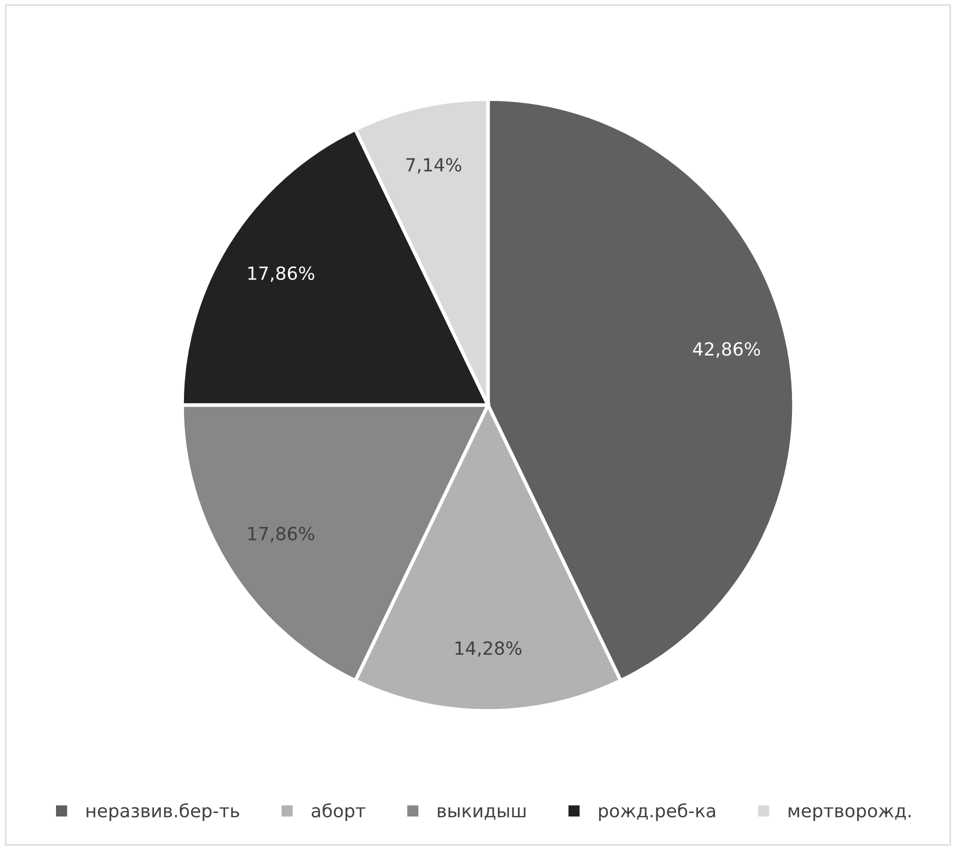 This screenshot has width=956, height=850. Describe the element at coordinates (434, 166) in the screenshot. I see `data-label: 7,14%` at that location.